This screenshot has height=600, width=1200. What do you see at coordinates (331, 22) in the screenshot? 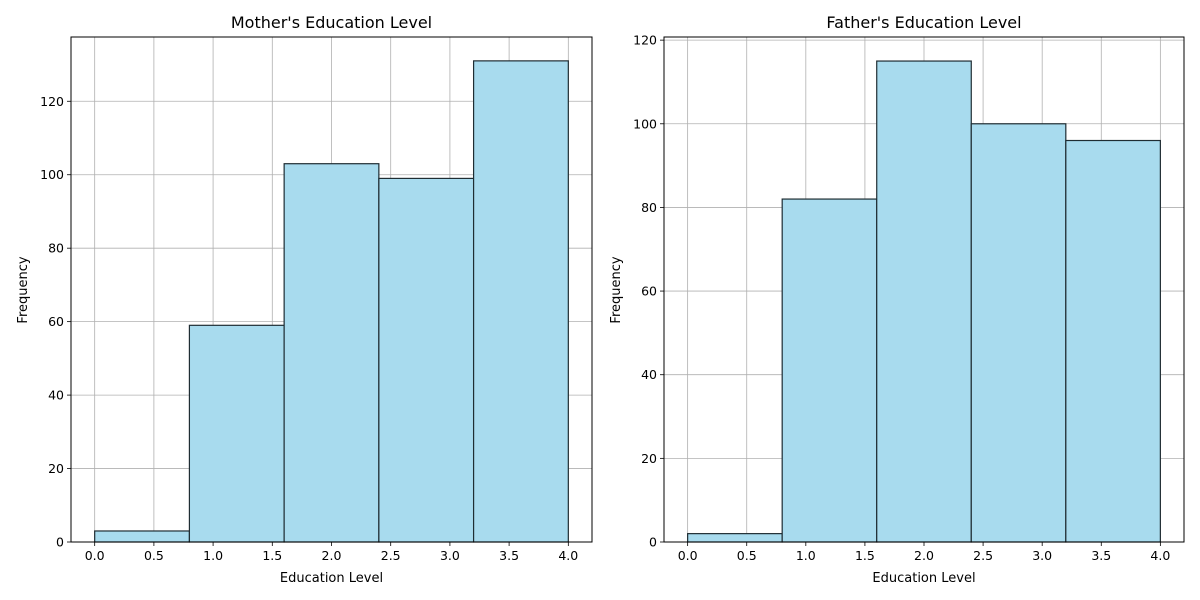
I see `chart-title: Mother's Education Level` at bounding box center [331, 22].